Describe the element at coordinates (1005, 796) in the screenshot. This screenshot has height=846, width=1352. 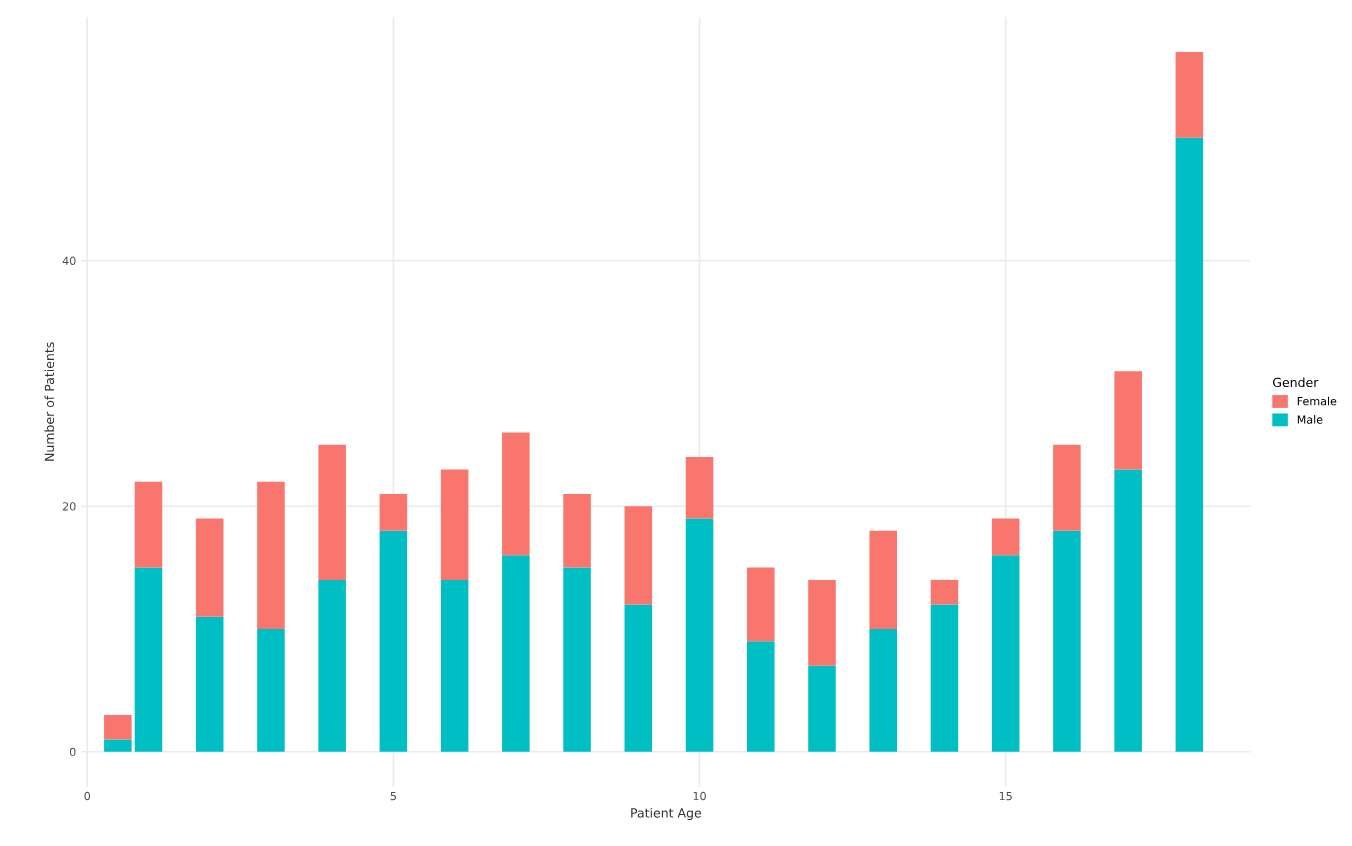
I see `x-tick-label: 15` at that location.